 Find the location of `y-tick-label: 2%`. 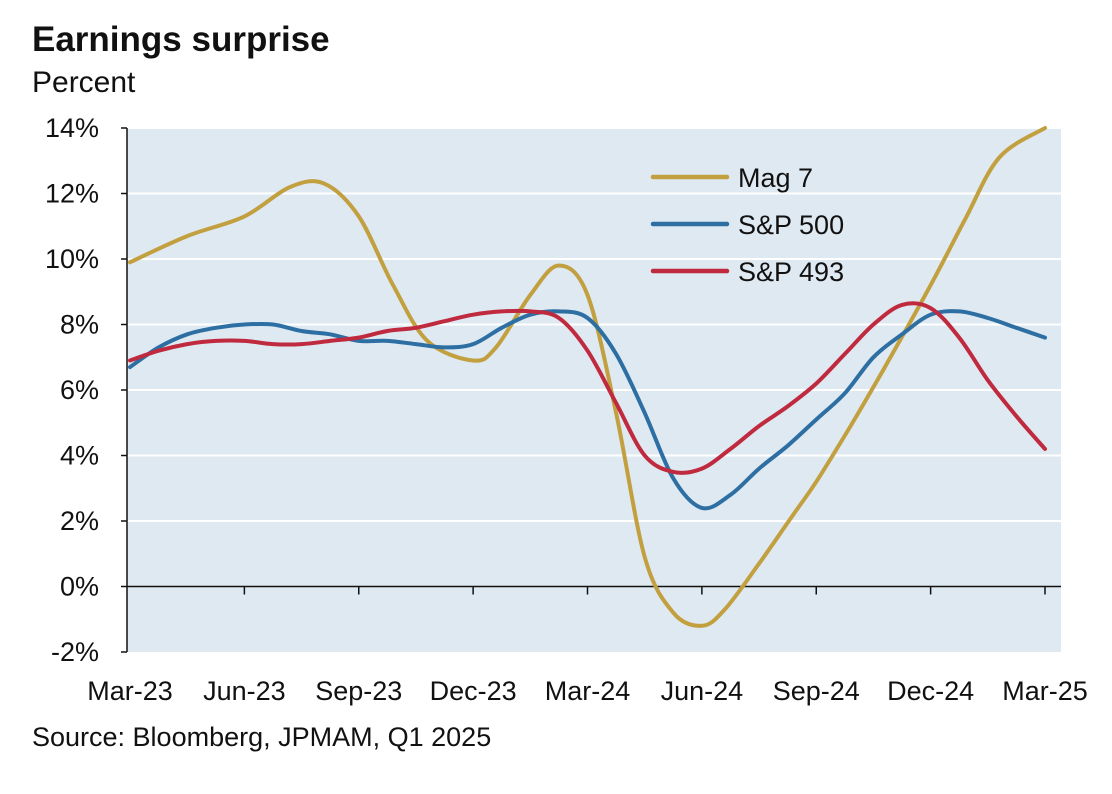

y-tick-label: 2% is located at coordinates (79, 521).